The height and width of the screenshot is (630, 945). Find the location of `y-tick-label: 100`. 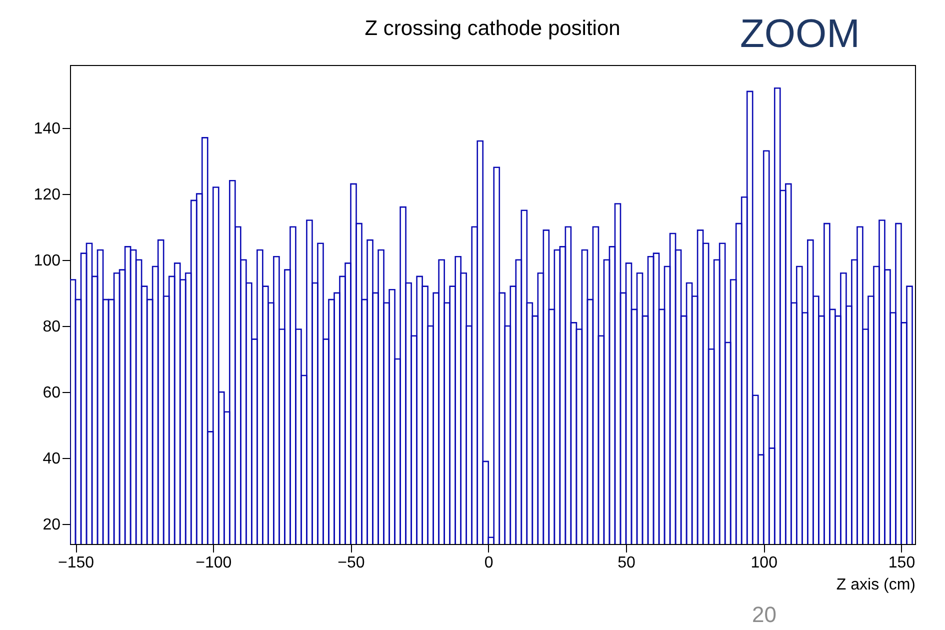

y-tick-label: 100 is located at coordinates (47, 261).